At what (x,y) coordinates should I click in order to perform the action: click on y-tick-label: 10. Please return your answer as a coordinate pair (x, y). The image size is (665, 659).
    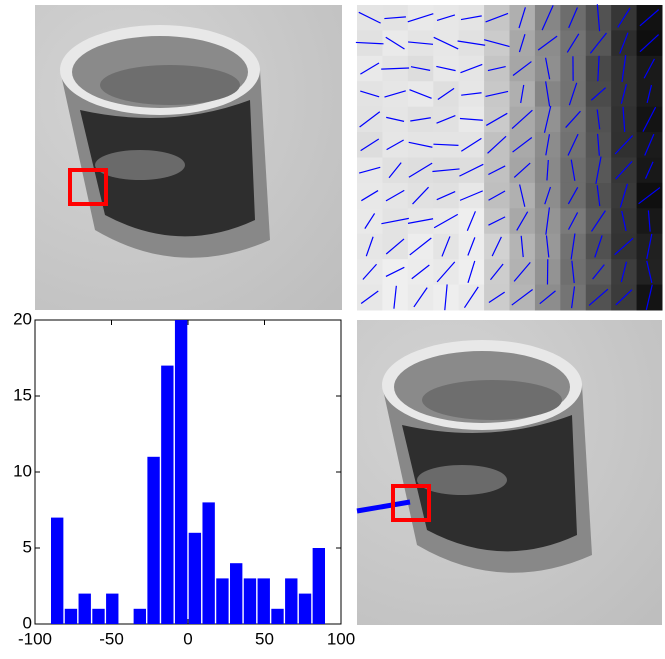
    Looking at the image, I should click on (22, 470).